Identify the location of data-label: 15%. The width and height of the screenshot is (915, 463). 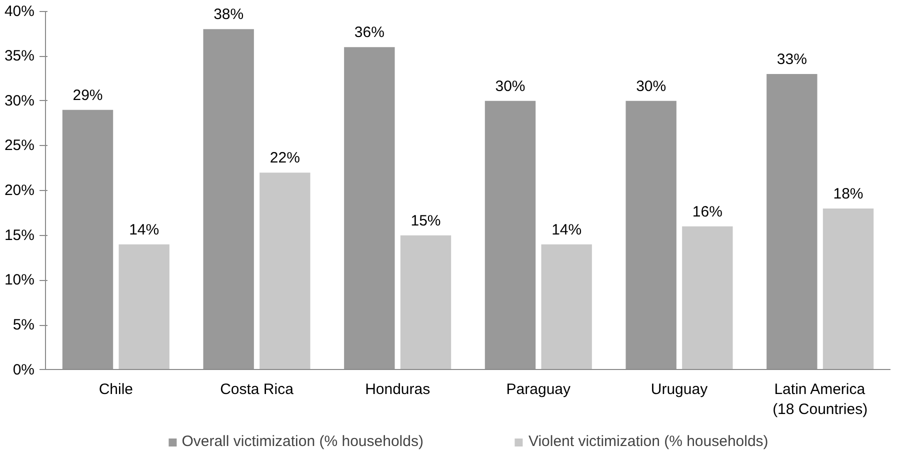
(425, 221).